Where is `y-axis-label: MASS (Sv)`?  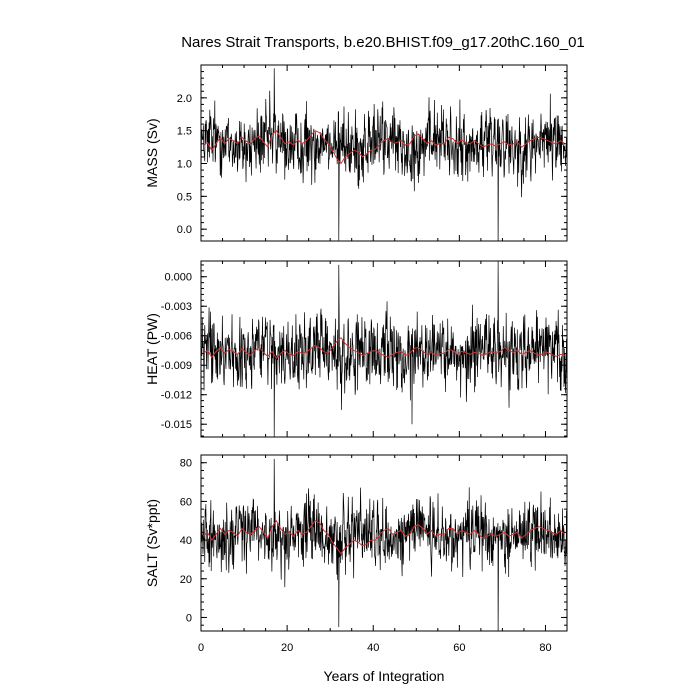 y-axis-label: MASS (Sv) is located at coordinates (152, 152).